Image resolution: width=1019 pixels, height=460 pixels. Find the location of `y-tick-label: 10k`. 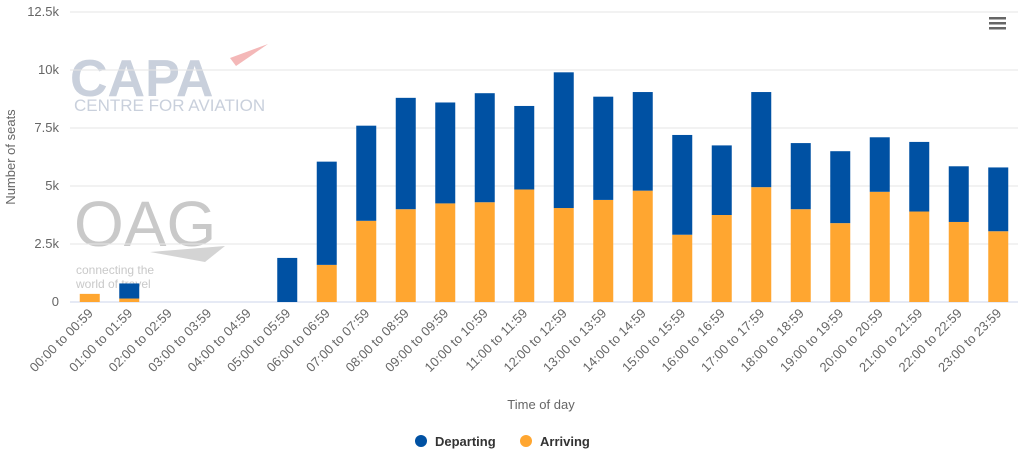

y-tick-label: 10k is located at coordinates (48, 69).